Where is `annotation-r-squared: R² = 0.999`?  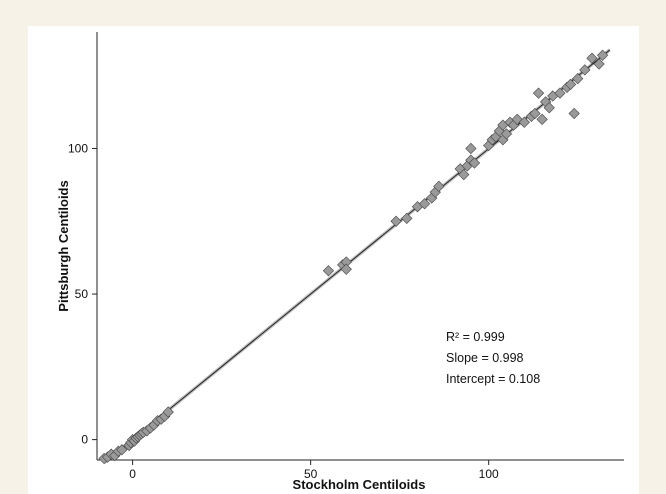 annotation-r-squared: R² = 0.999 is located at coordinates (475, 337).